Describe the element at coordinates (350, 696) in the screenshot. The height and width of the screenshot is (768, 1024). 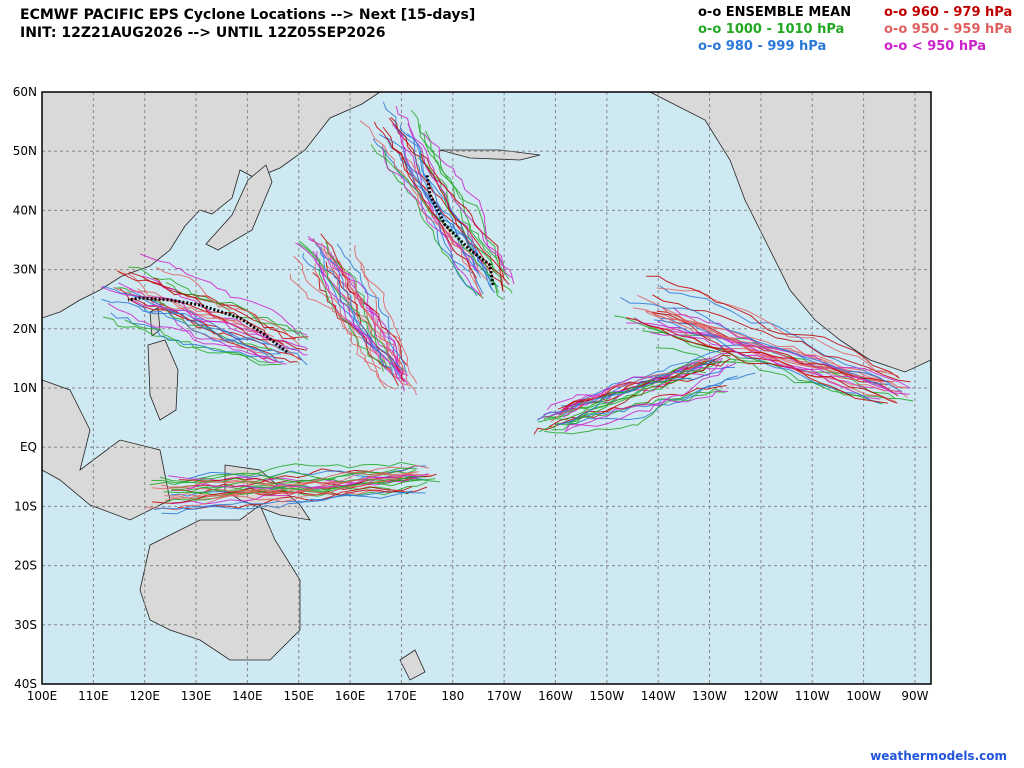
I see `x-tick-label: 160E` at that location.